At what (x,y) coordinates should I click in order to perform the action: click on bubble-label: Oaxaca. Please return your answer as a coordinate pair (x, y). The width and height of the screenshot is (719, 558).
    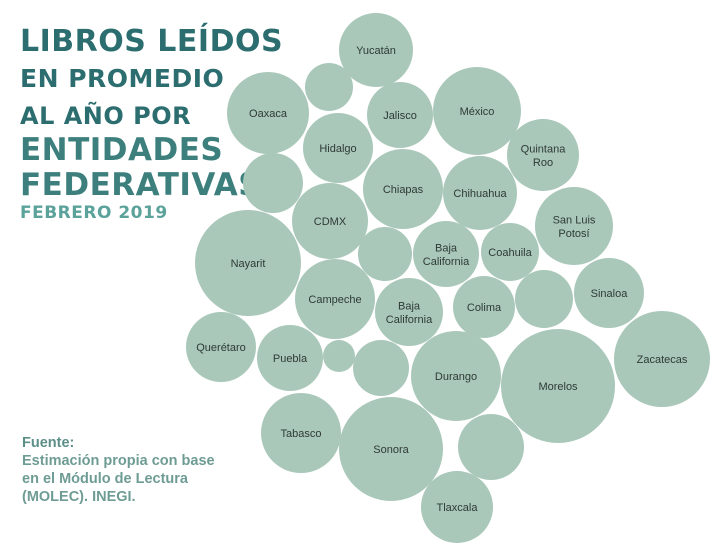
    Looking at the image, I should click on (268, 114).